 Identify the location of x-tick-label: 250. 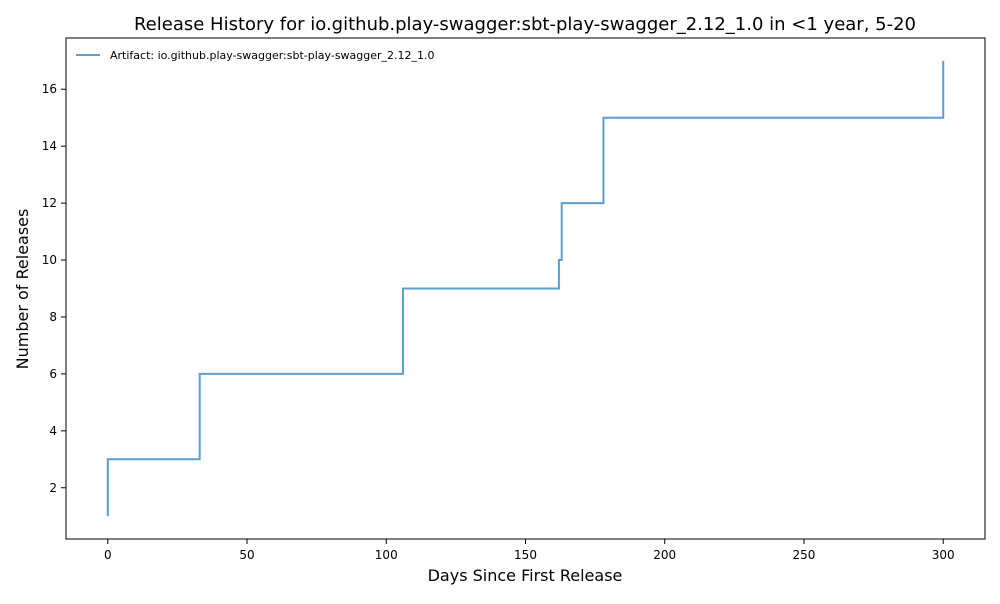
(804, 555).